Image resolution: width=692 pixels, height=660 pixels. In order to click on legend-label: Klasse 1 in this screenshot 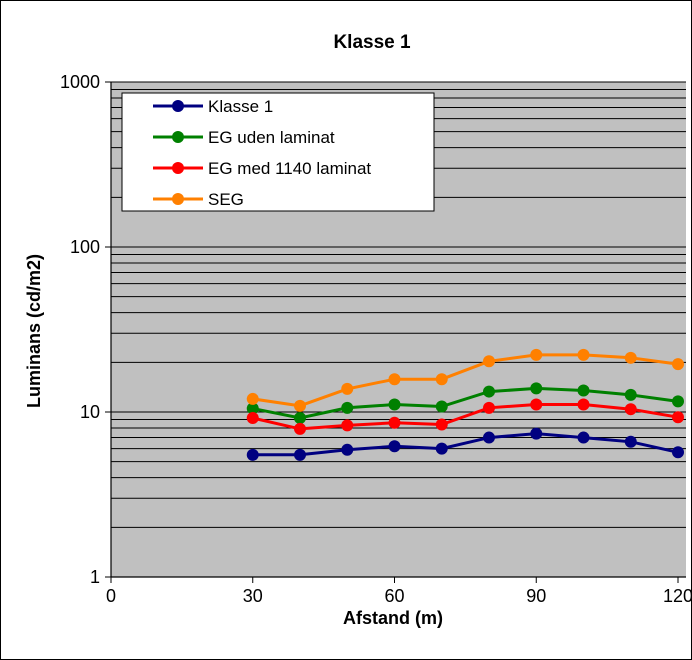, I will do `click(240, 106)`.